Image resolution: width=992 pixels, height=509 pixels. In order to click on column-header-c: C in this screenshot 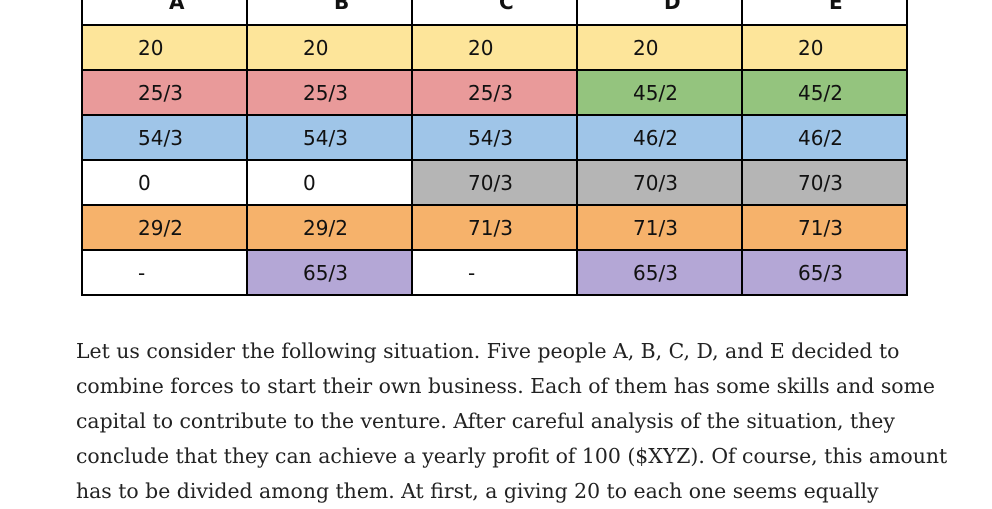, I will do `click(494, 13)`.